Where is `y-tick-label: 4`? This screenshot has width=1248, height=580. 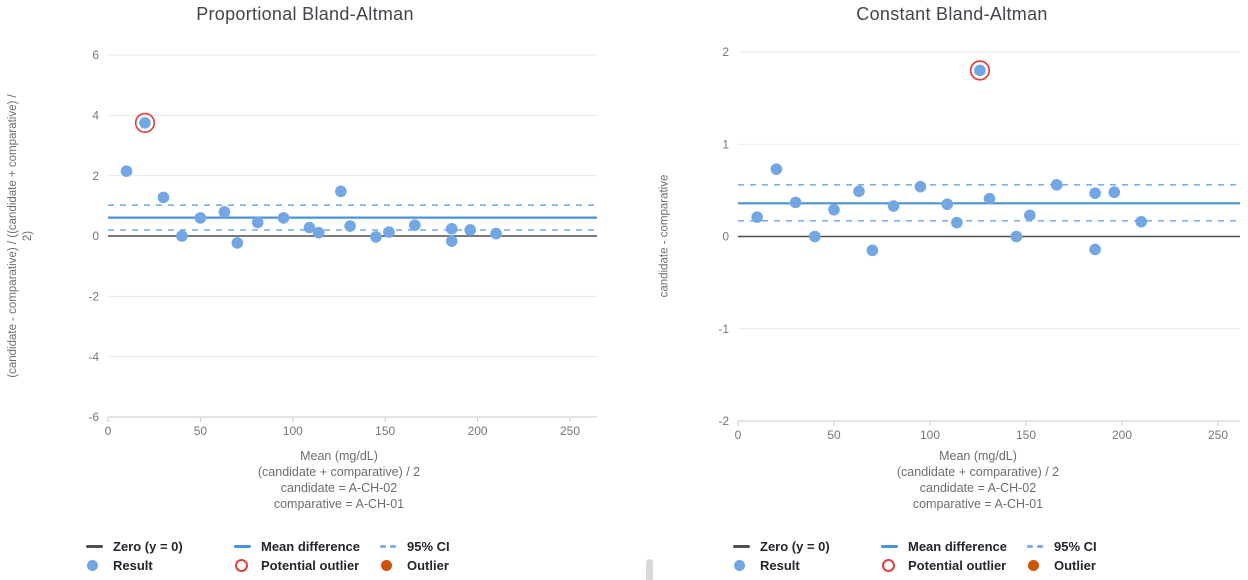
y-tick-label: 4 is located at coordinates (95, 116).